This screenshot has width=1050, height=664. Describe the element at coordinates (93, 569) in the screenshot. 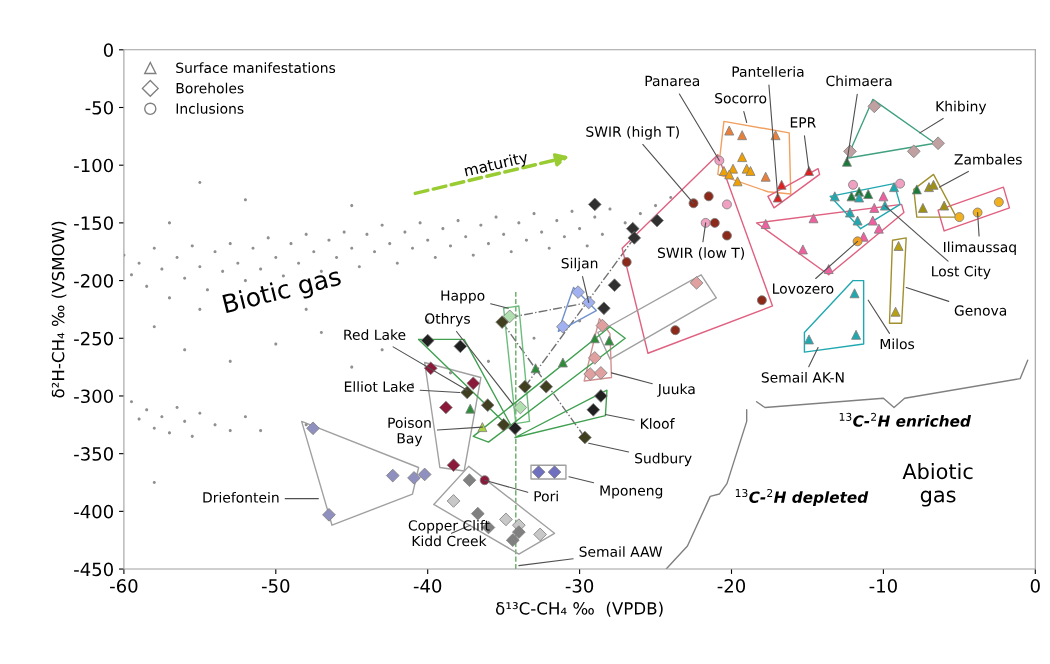

I see `y-tick-label: -450` at that location.